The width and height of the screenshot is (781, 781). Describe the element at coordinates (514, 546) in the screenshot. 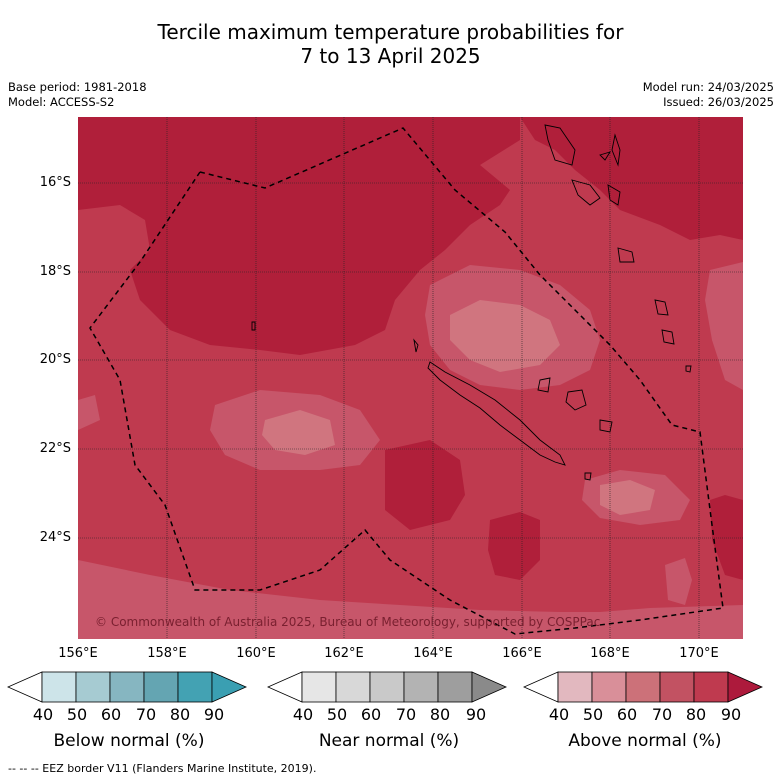

I see `region-high-south` at that location.